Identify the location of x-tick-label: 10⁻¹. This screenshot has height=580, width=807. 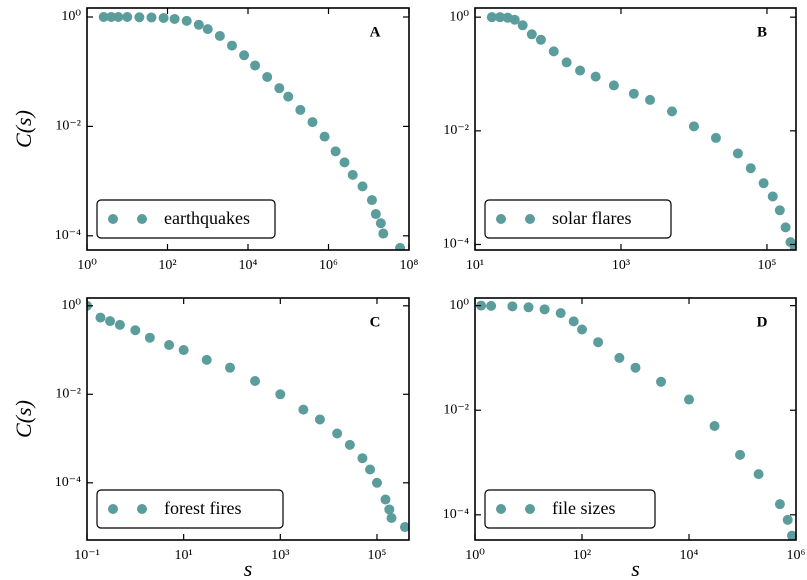
(87, 555).